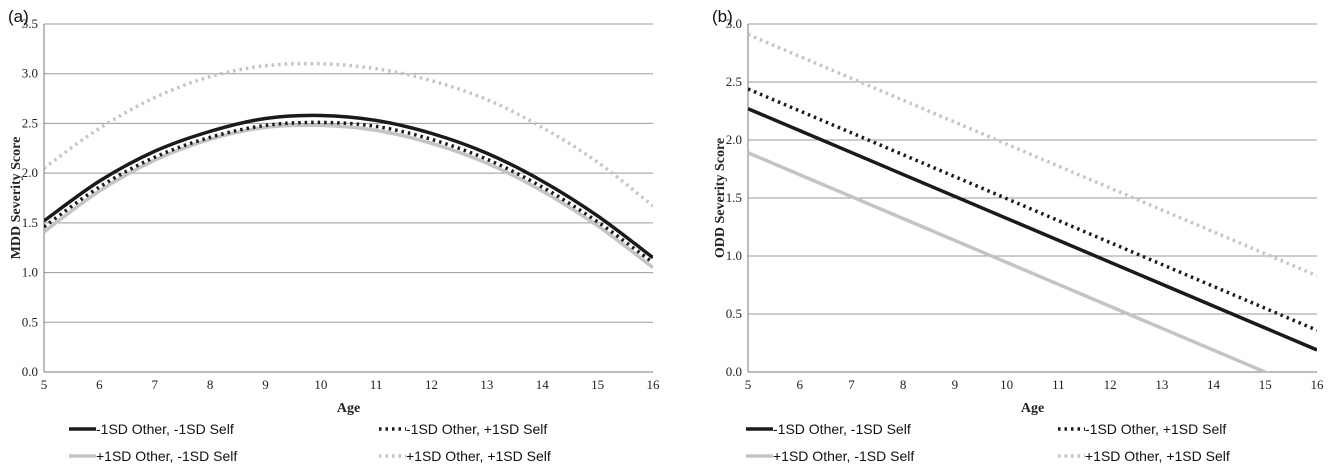 This screenshot has width=1333, height=469. Describe the element at coordinates (722, 16) in the screenshot. I see `panel-label: (b)` at that location.